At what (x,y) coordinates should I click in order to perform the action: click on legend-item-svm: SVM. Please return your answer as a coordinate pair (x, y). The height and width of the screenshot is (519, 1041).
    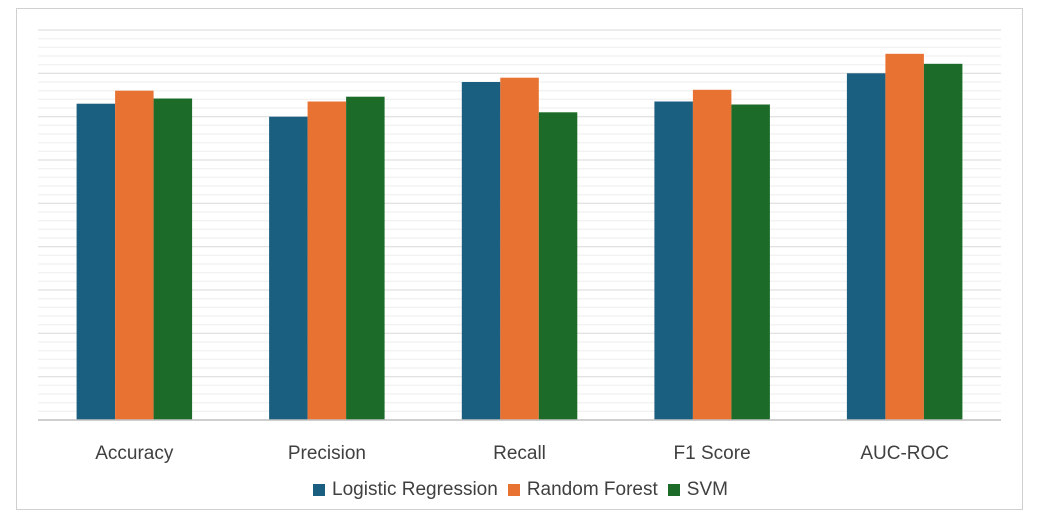
    Looking at the image, I should click on (697, 490).